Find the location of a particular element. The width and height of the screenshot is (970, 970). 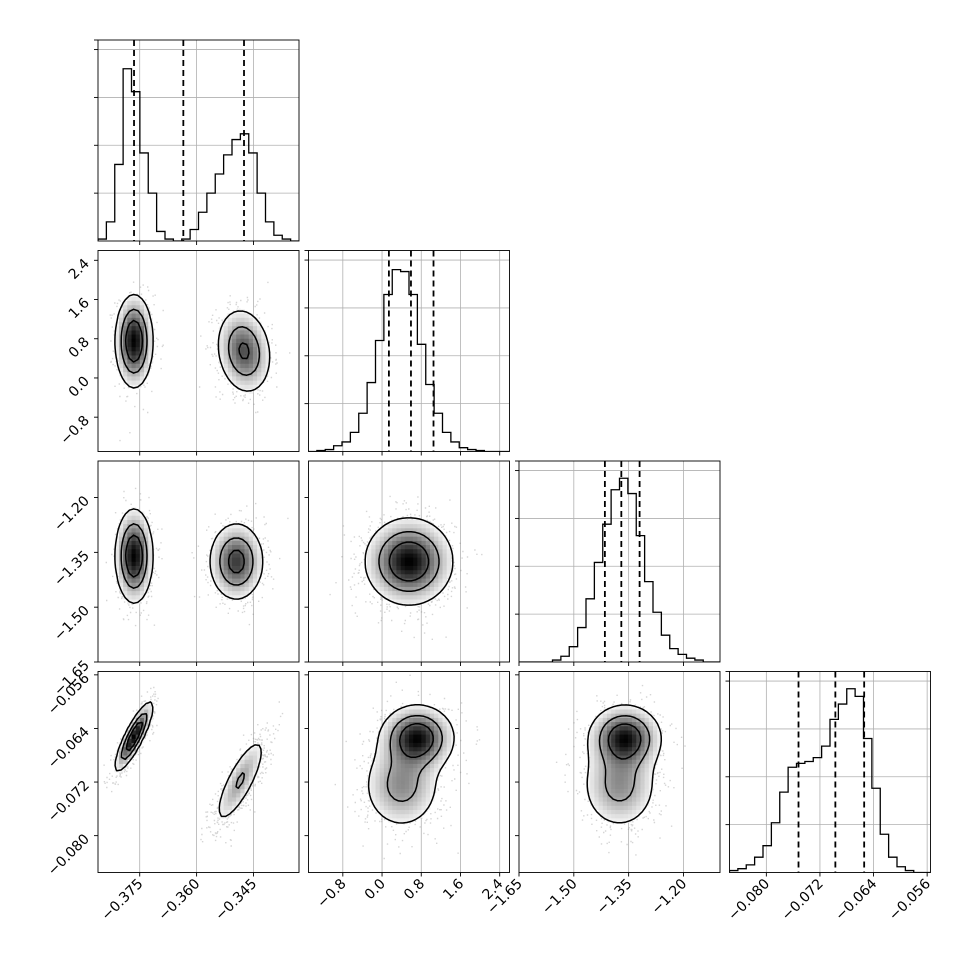

y-tick-label: −1.20 is located at coordinates (72, 514).